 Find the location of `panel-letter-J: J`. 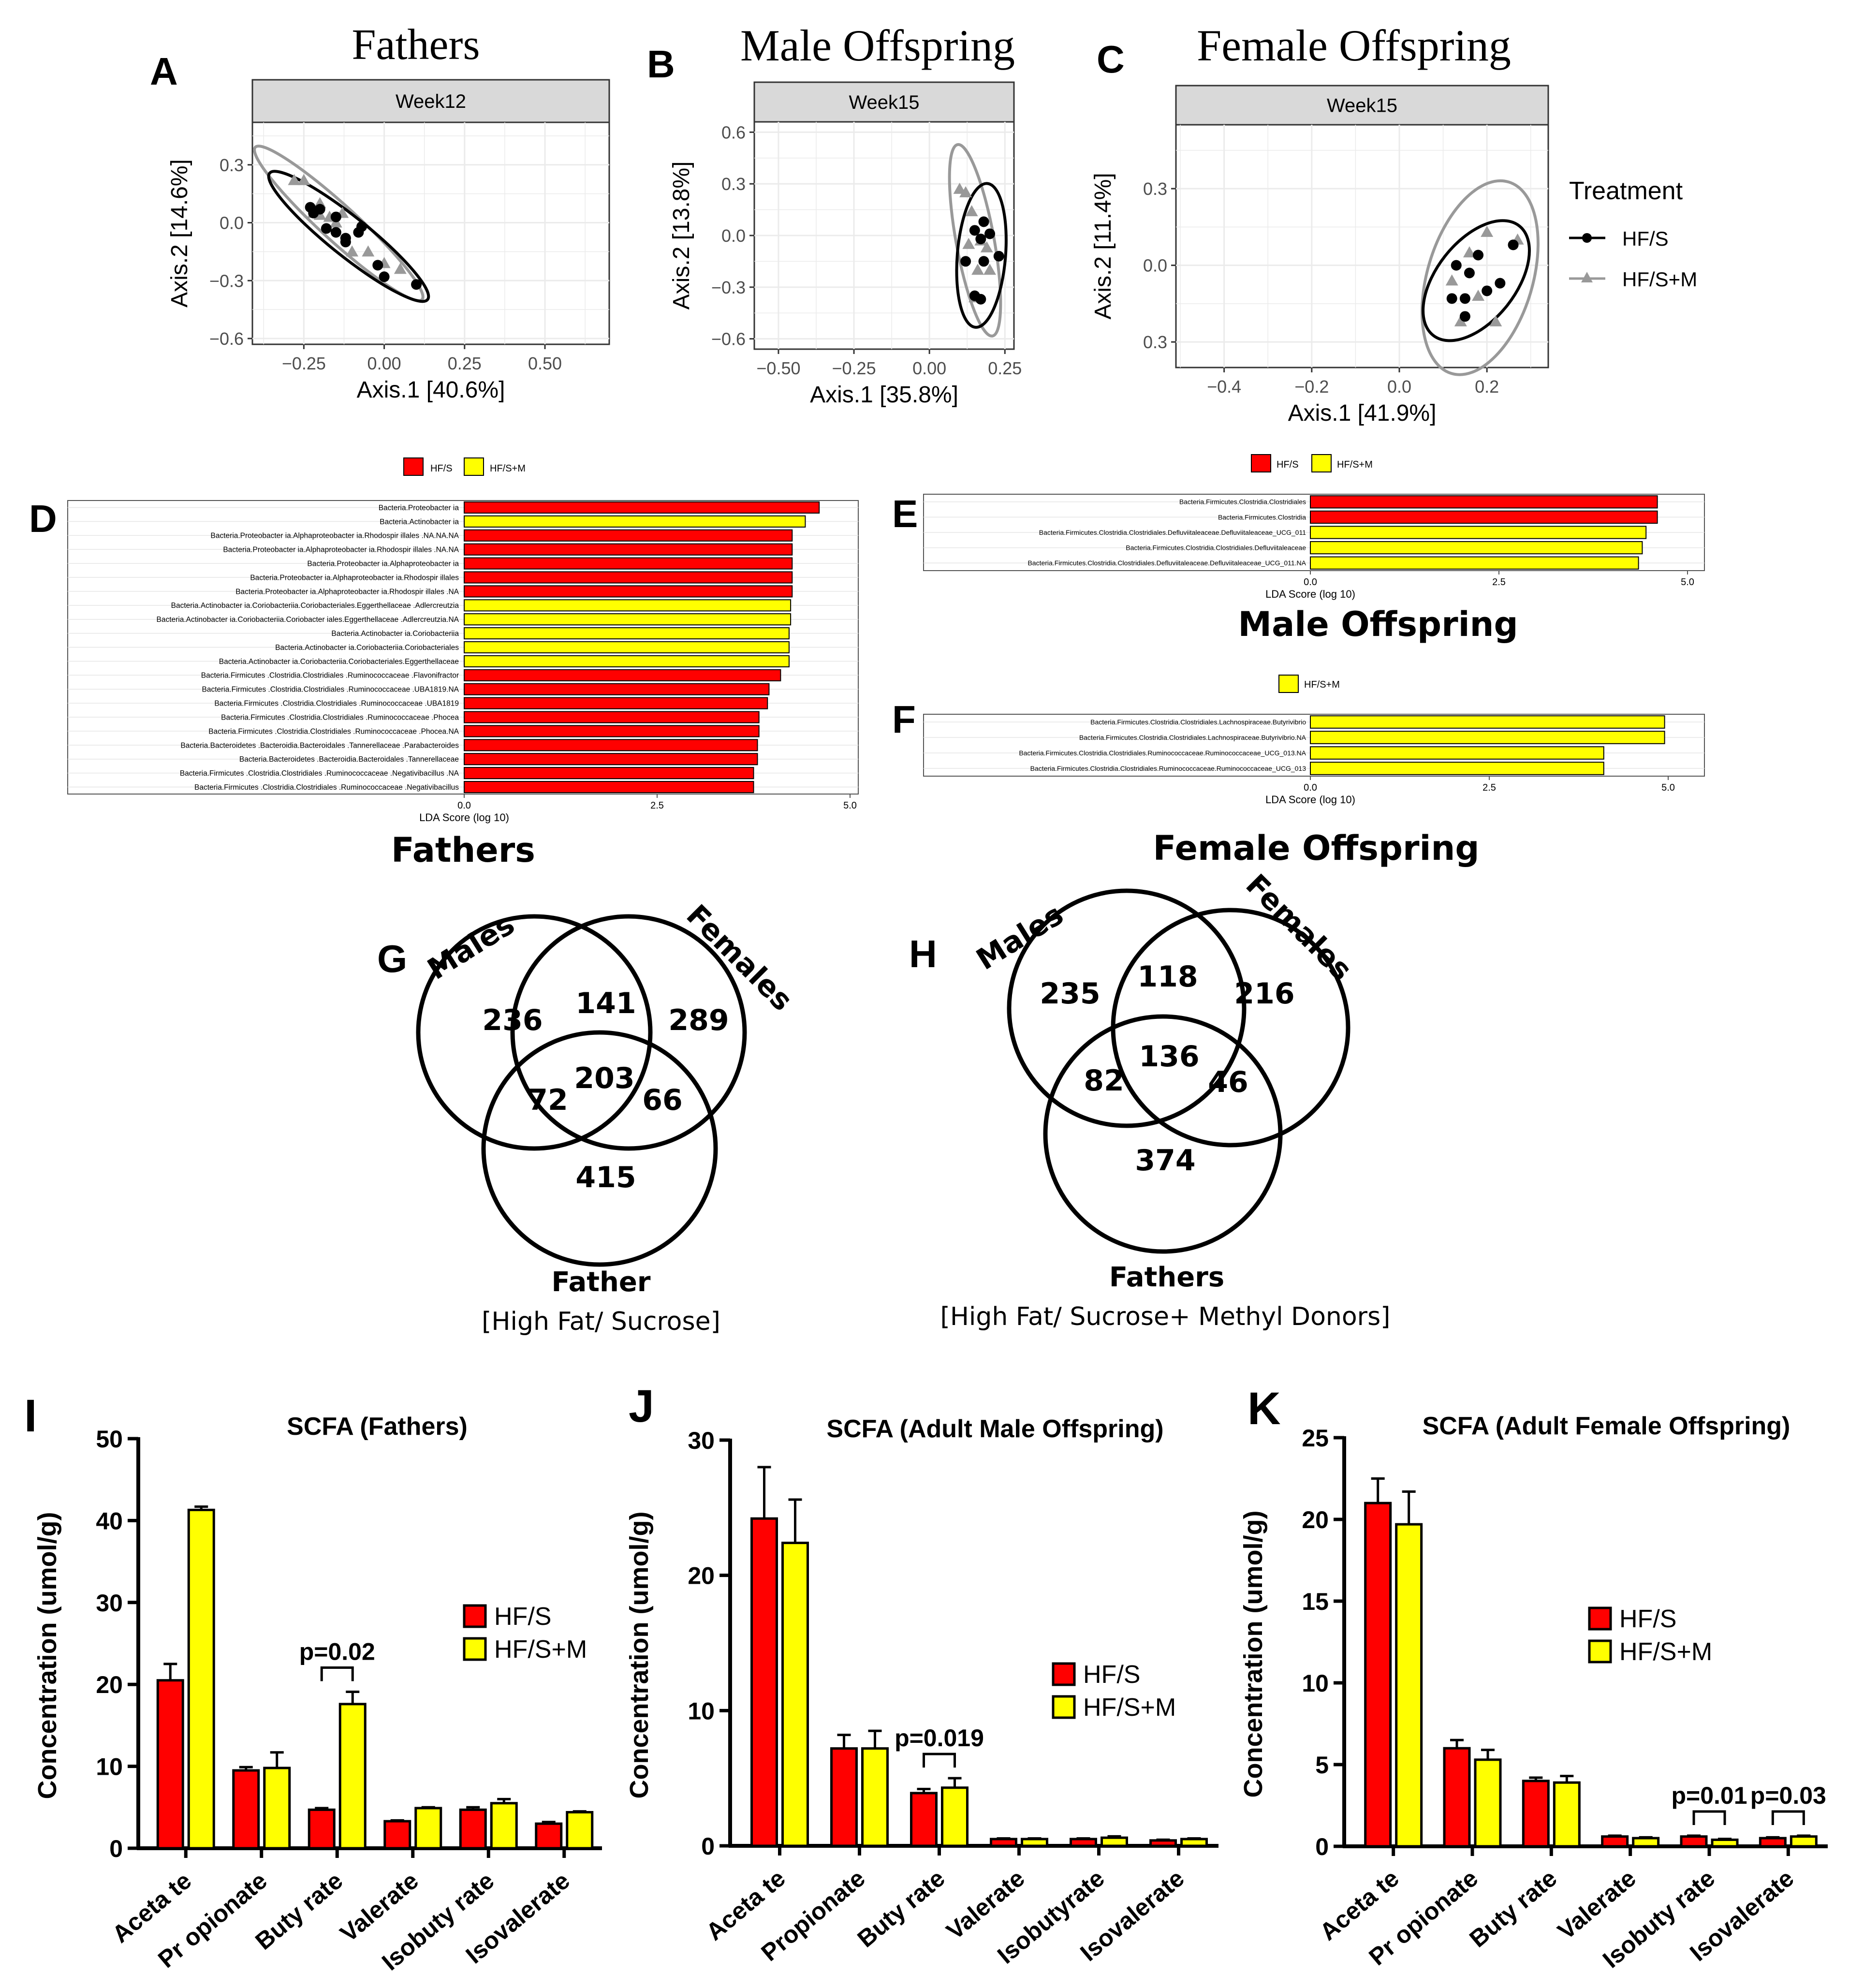

panel-letter-J: J is located at coordinates (641, 1406).